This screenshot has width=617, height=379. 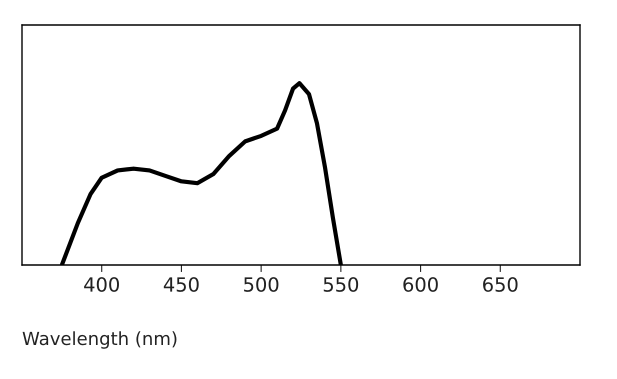 I want to click on x-tick-label: 500, so click(x=261, y=284).